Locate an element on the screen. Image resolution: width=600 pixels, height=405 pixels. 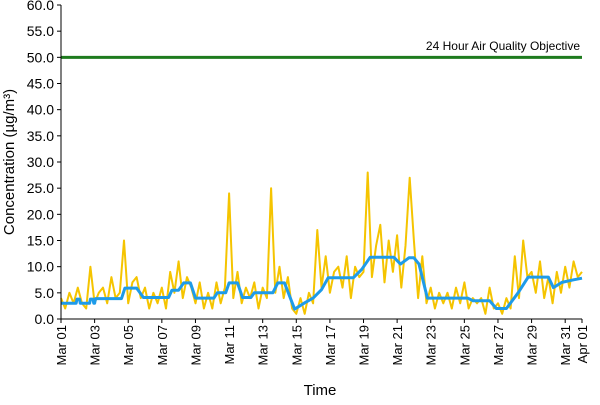
x-tick-label: Mar 15 is located at coordinates (296, 345).